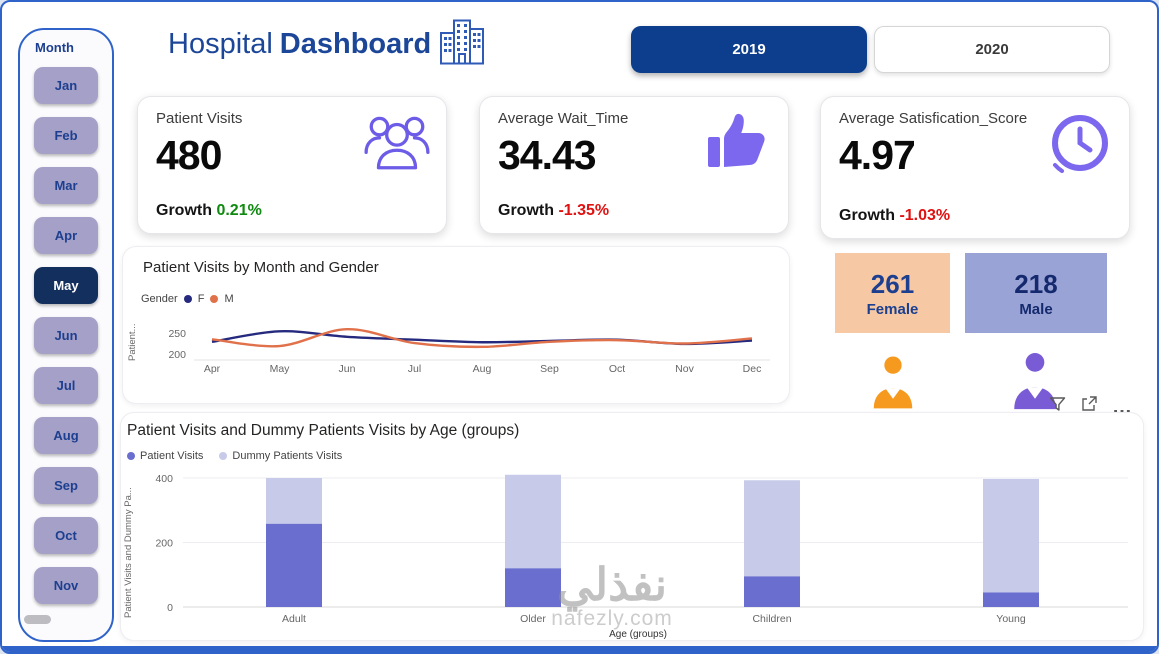 The width and height of the screenshot is (1159, 654). I want to click on month-slicer: Month Jan Feb Mar Apr May Jun Jul Aug Sep Oct Nov, so click(66, 335).